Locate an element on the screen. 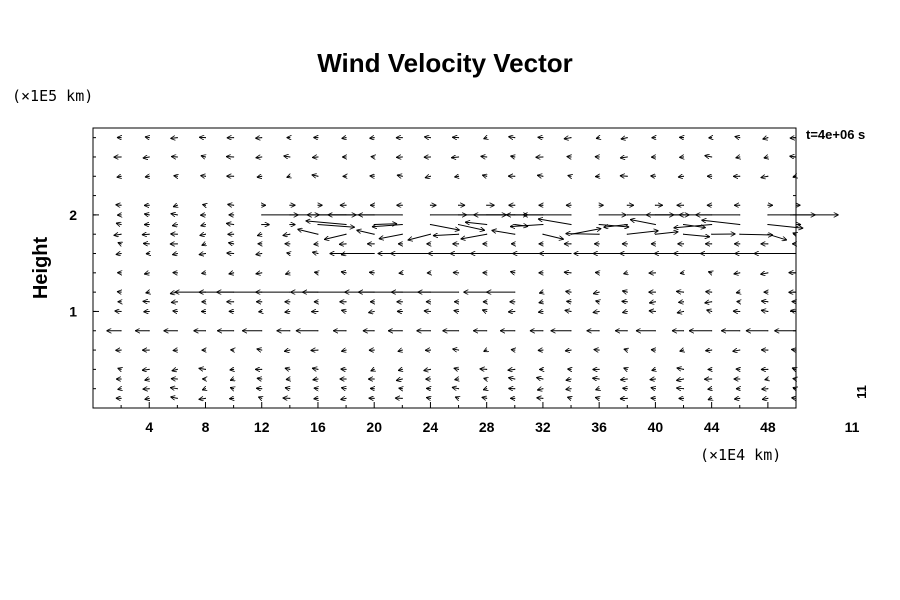 The width and height of the screenshot is (900, 600). x-tick-label: 24 is located at coordinates (431, 427).